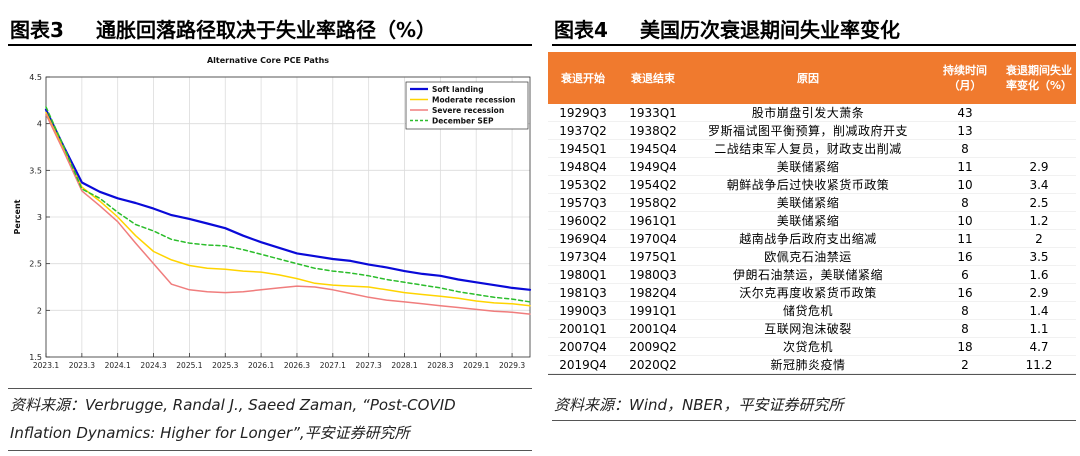  Describe the element at coordinates (807, 347) in the screenshot. I see `cell-reason: 次贷危机` at that location.